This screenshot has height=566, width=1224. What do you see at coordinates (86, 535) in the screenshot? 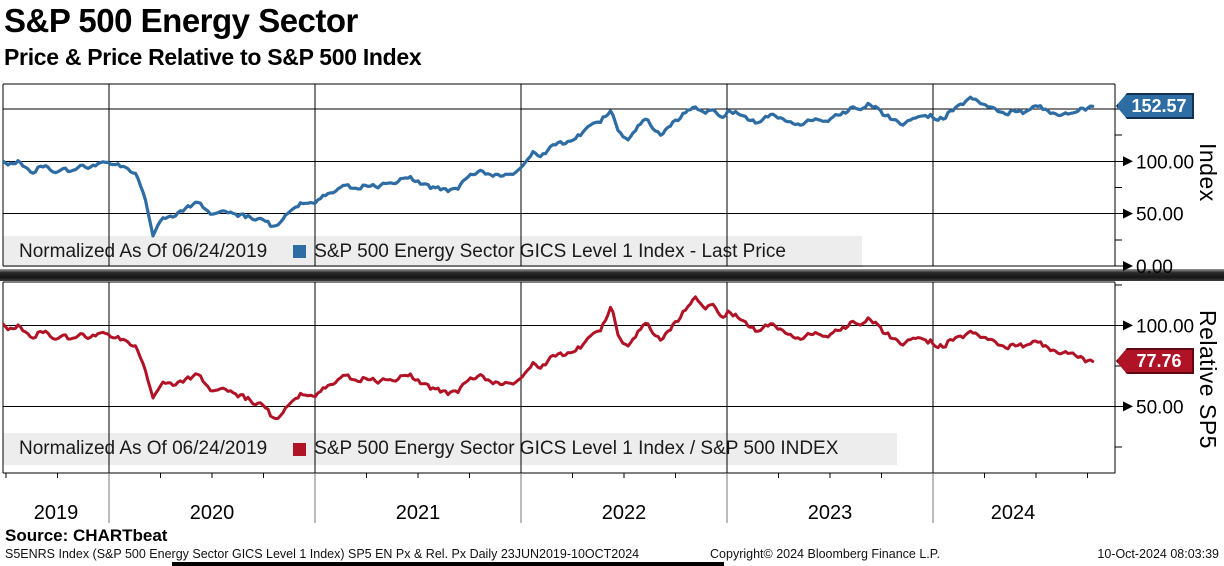
I see `source-label: Source: CHARTbeat` at bounding box center [86, 535].